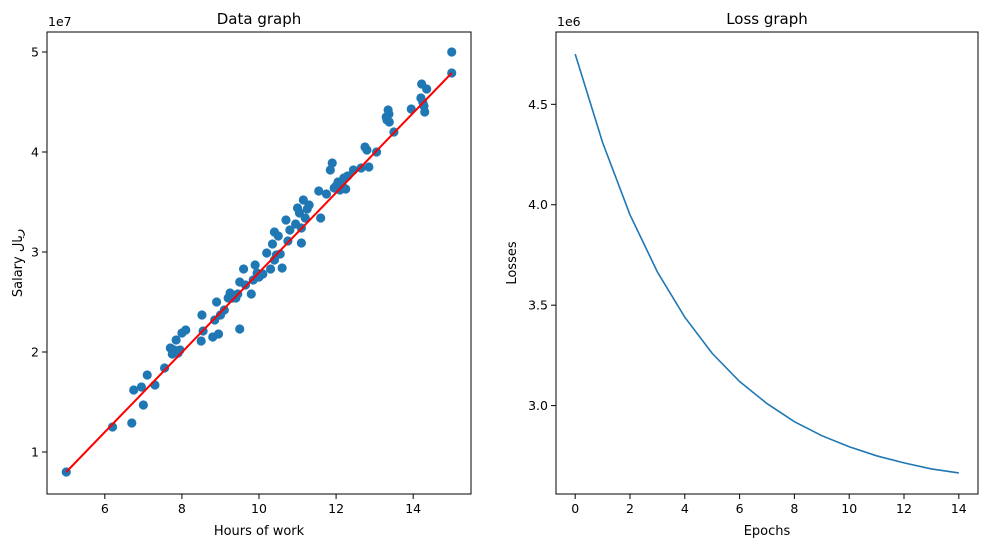  I want to click on data-graph-x-ticks: 6 8 10 12 14, so click(261, 505).